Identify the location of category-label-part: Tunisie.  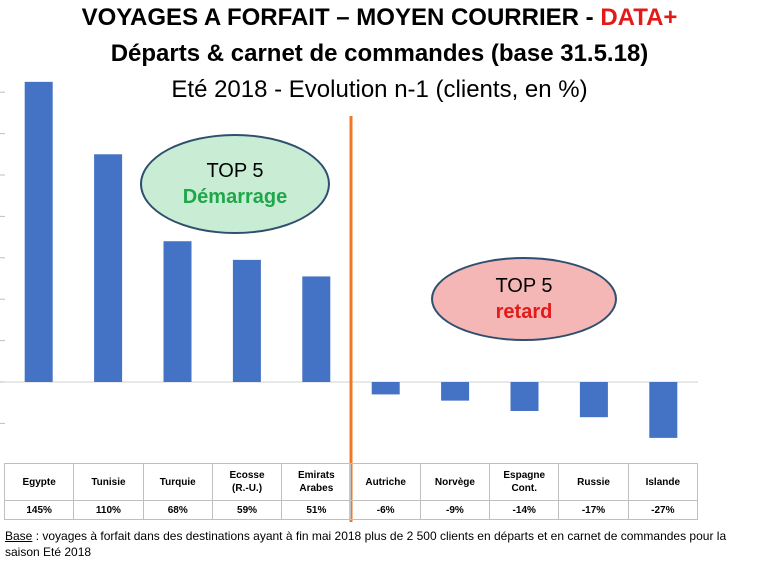
(108, 482).